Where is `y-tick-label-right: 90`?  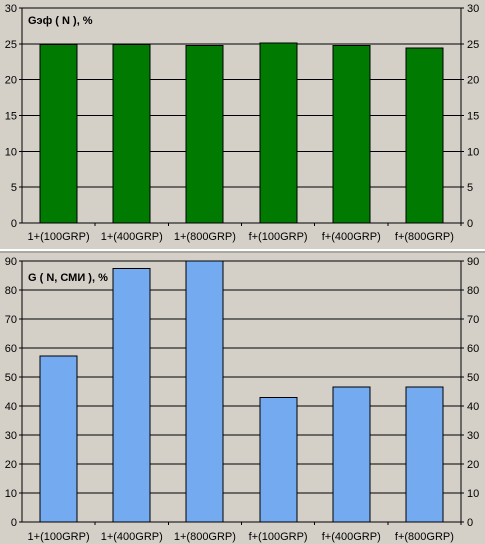
y-tick-label-right: 90 is located at coordinates (473, 262).